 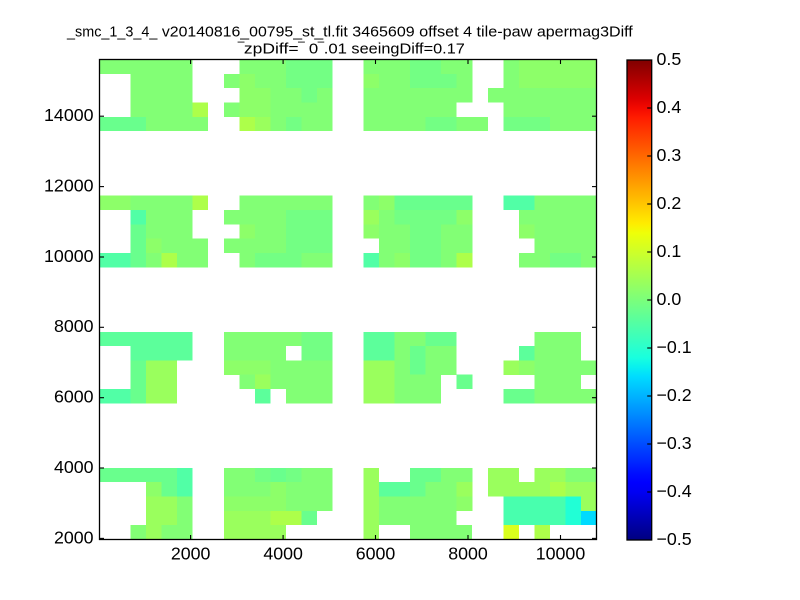 I want to click on svg-text: apermag3Diff, so click(x=585, y=33).